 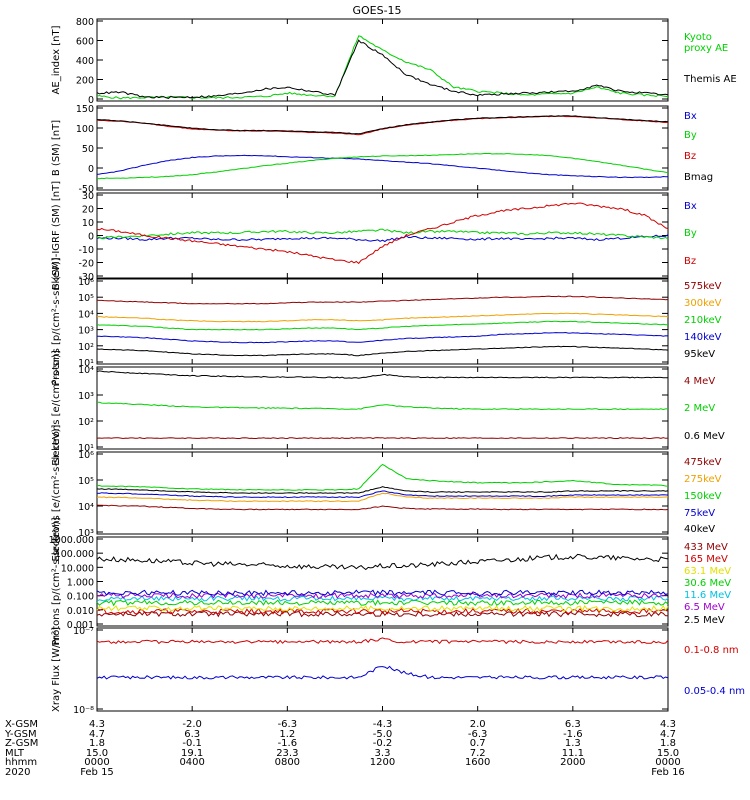 I want to click on y-tick-label: 200, so click(x=85, y=81).